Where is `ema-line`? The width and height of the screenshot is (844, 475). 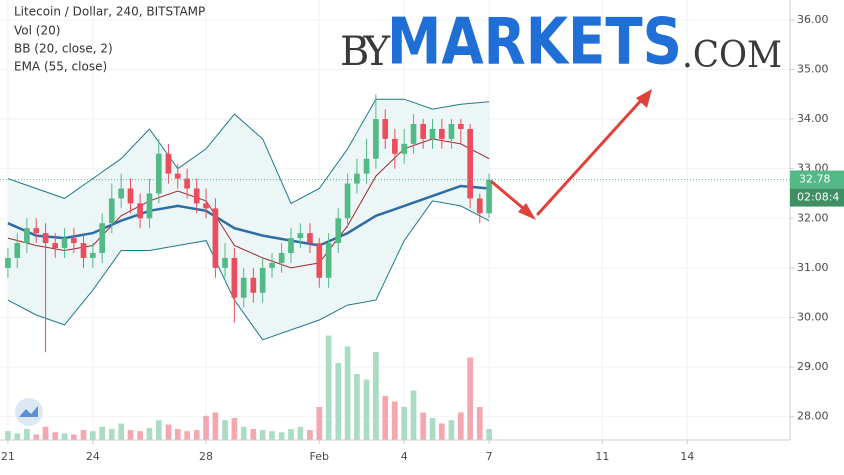
ema-line is located at coordinates (248, 215).